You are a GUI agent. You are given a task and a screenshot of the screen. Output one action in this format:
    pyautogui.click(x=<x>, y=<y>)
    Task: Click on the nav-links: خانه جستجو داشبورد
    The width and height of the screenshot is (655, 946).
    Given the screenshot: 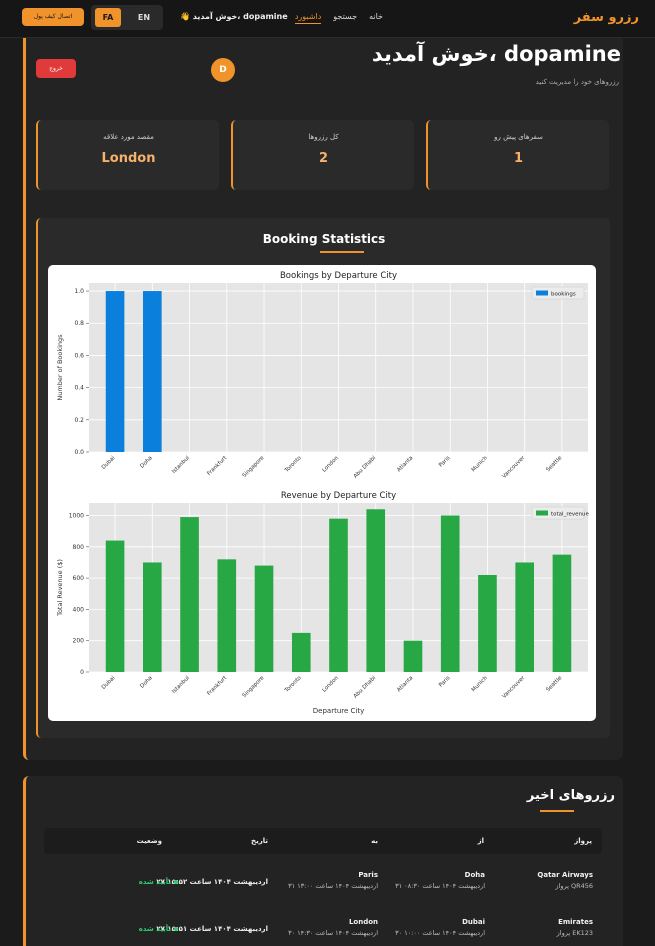 What is the action you would take?
    pyautogui.click(x=338, y=18)
    